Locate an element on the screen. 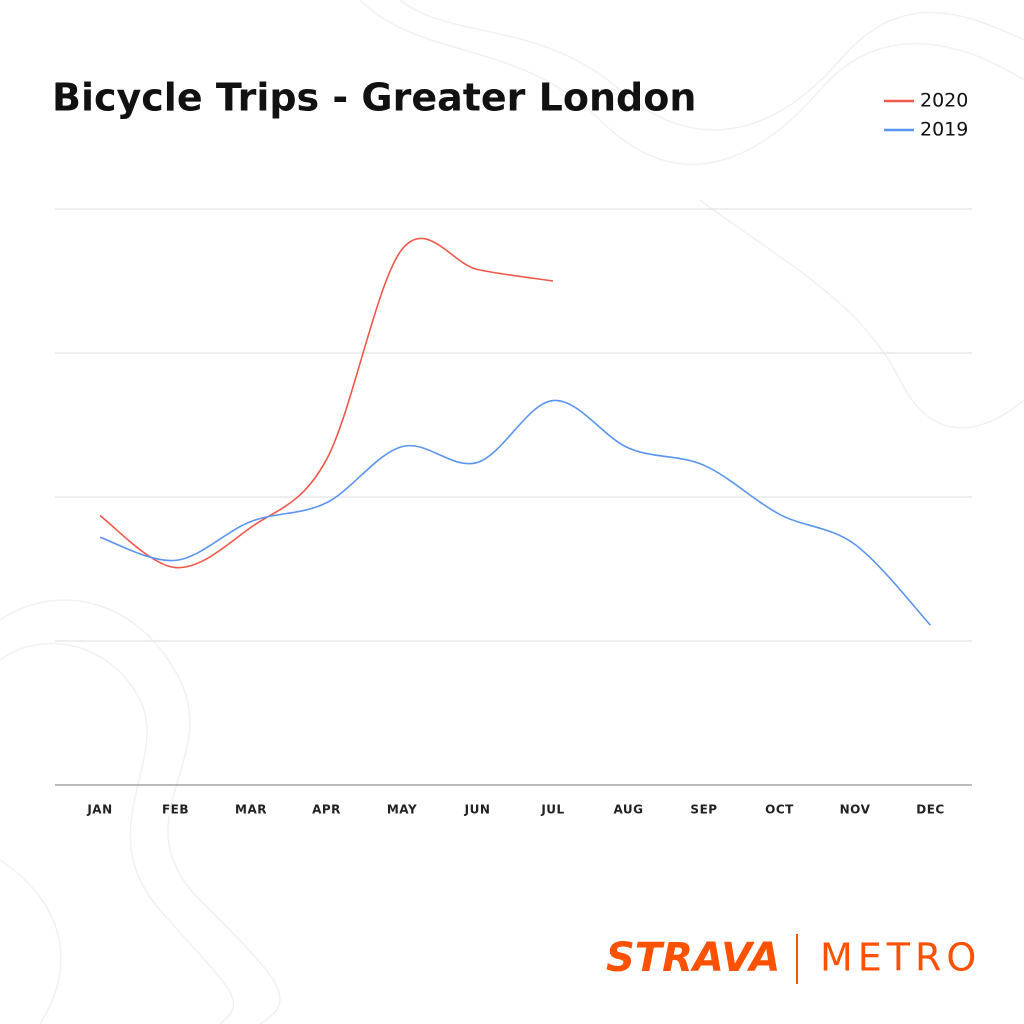  x-tick-label: JAN is located at coordinates (99, 810).